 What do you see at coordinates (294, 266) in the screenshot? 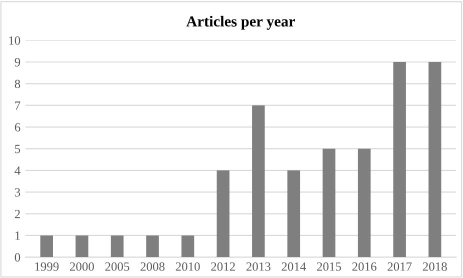
I see `x-tick-label: 2014` at bounding box center [294, 266].